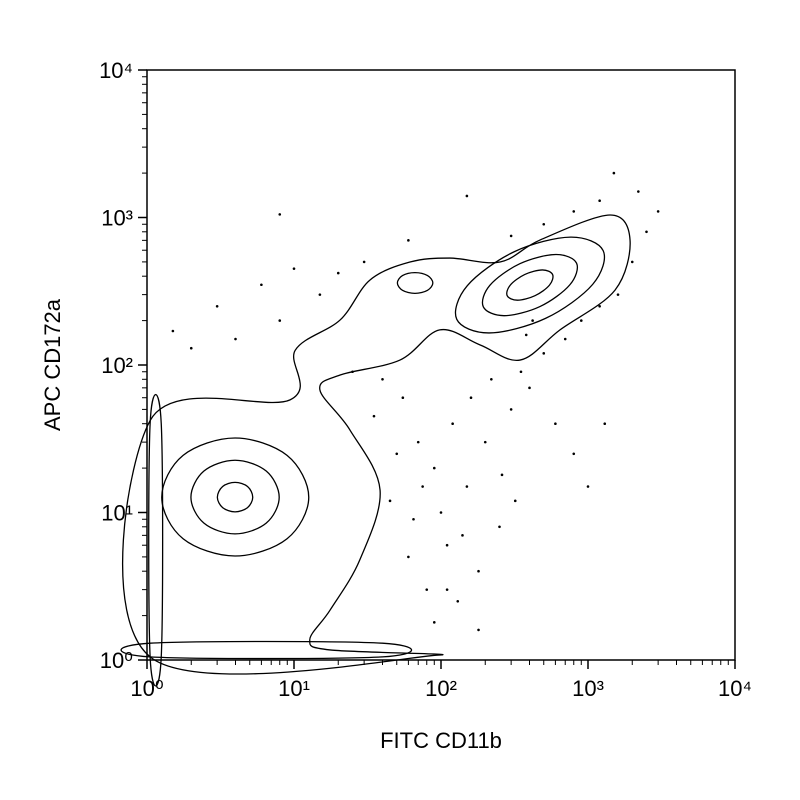 The width and height of the screenshot is (800, 800). What do you see at coordinates (441, 740) in the screenshot?
I see `x-axis-label: FITC CD11b` at bounding box center [441, 740].